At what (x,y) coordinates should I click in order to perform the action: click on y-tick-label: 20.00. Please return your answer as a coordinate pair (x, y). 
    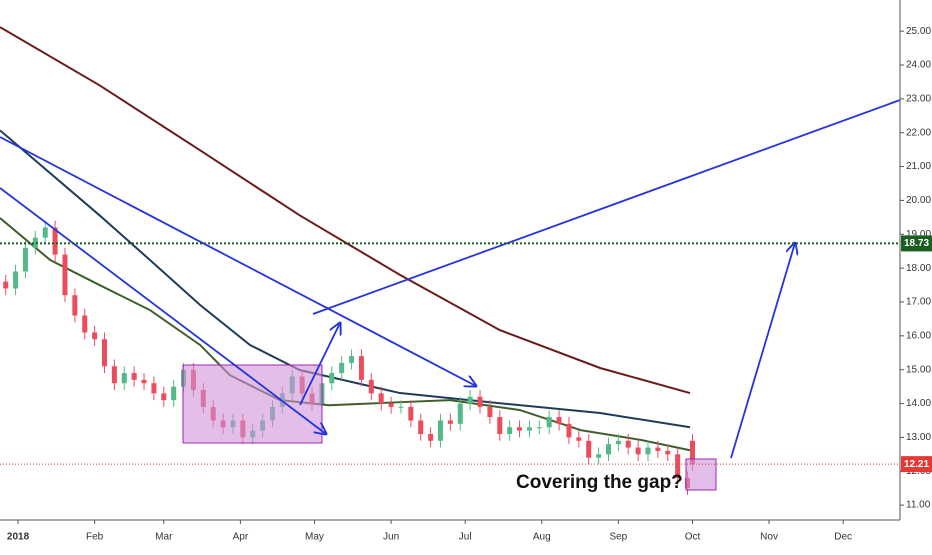
    Looking at the image, I should click on (918, 200).